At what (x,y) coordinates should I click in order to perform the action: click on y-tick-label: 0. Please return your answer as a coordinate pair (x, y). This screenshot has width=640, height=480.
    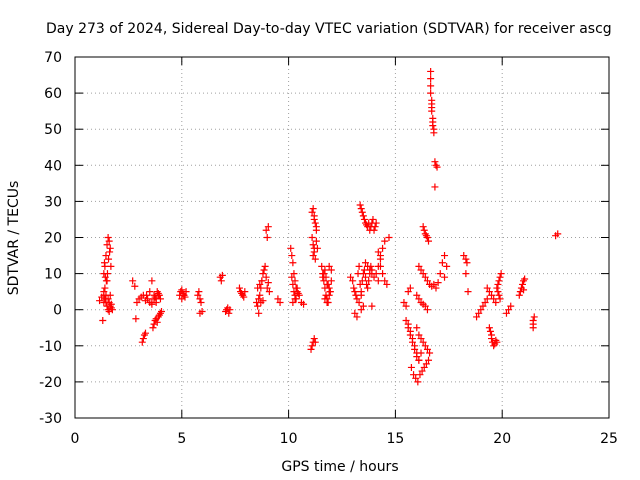
    Looking at the image, I should click on (57, 311).